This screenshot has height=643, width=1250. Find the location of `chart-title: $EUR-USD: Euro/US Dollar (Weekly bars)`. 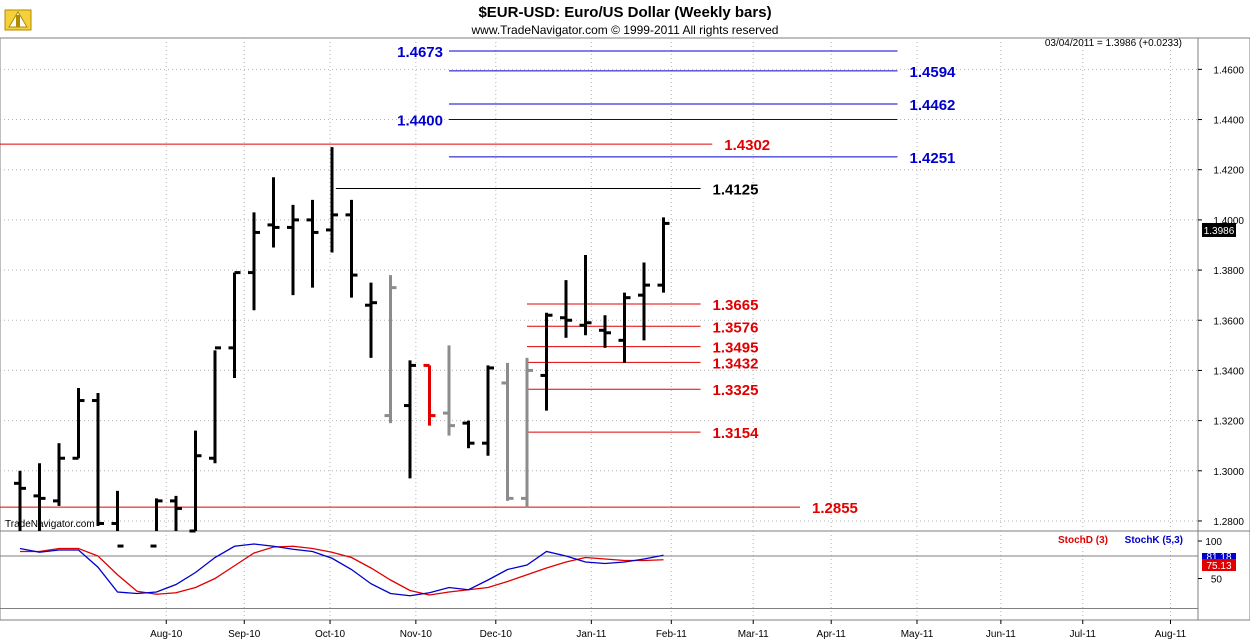

chart-title: $EUR-USD: Euro/US Dollar (Weekly bars) is located at coordinates (624, 12).